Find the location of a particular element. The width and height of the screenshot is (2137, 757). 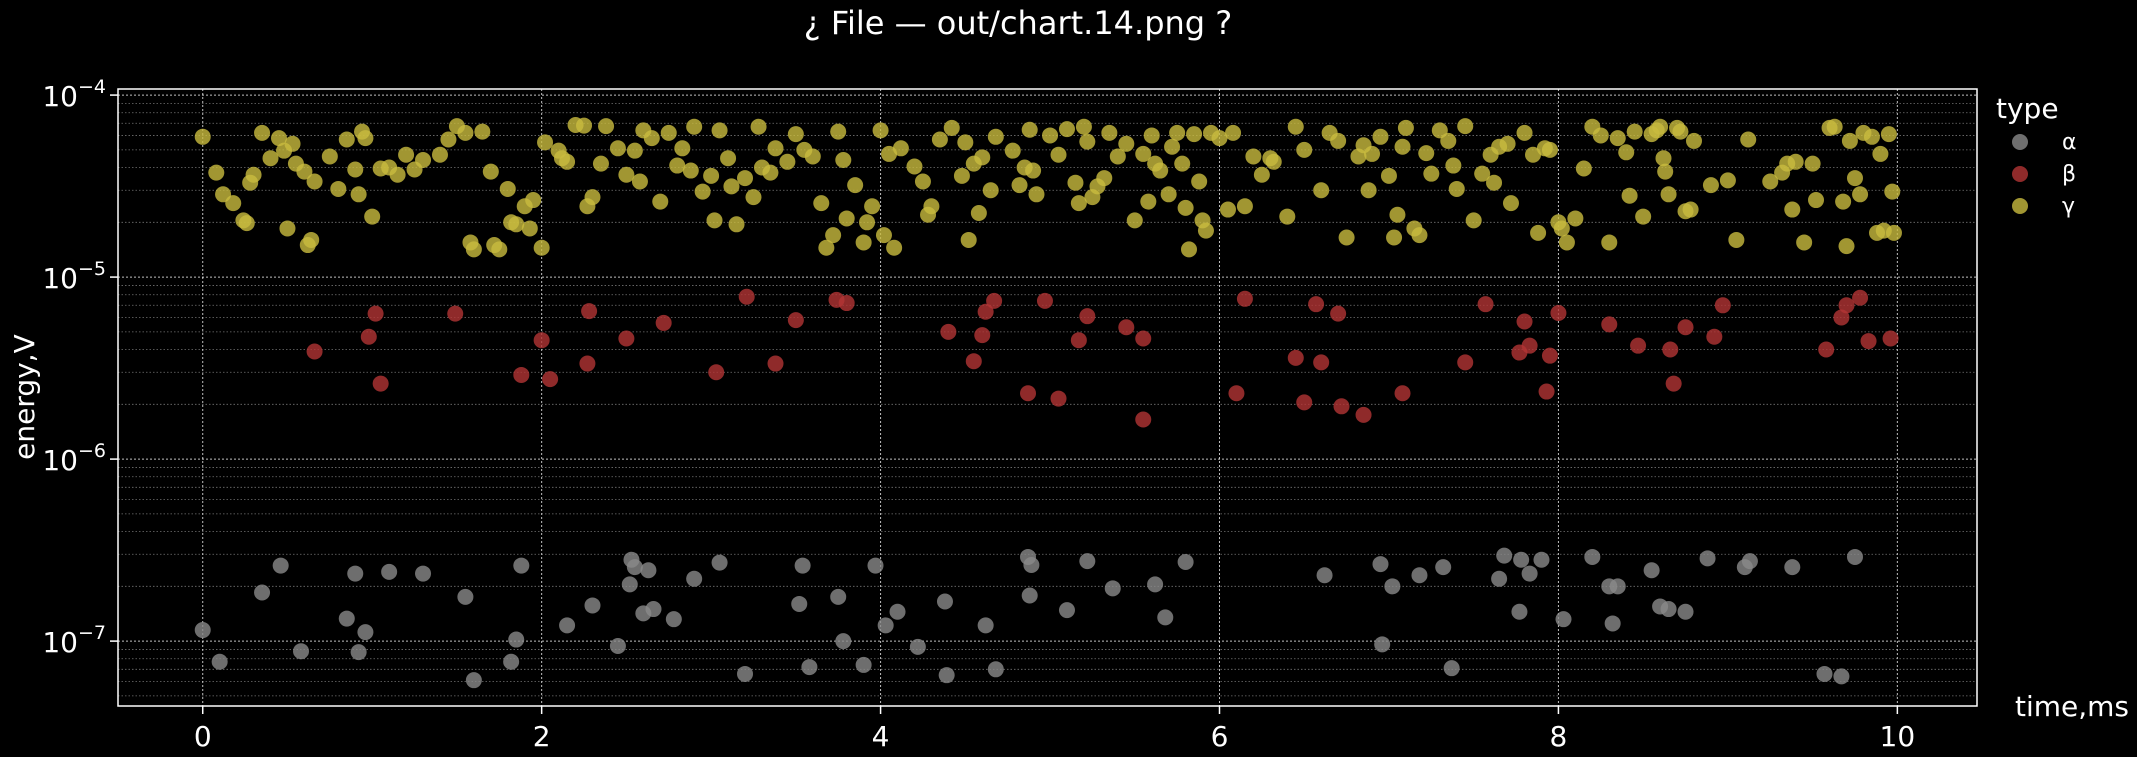

y-axis-label: energy,V is located at coordinates (24, 397).